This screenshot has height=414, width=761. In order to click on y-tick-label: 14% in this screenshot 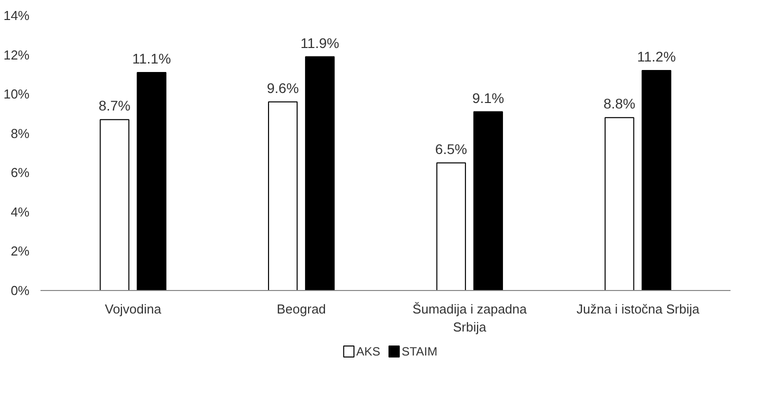, I will do `click(16, 15)`.